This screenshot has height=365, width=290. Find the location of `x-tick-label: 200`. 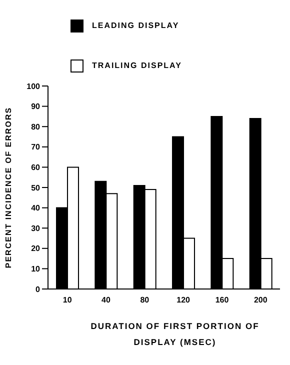

x-tick-label: 200 is located at coordinates (261, 300).